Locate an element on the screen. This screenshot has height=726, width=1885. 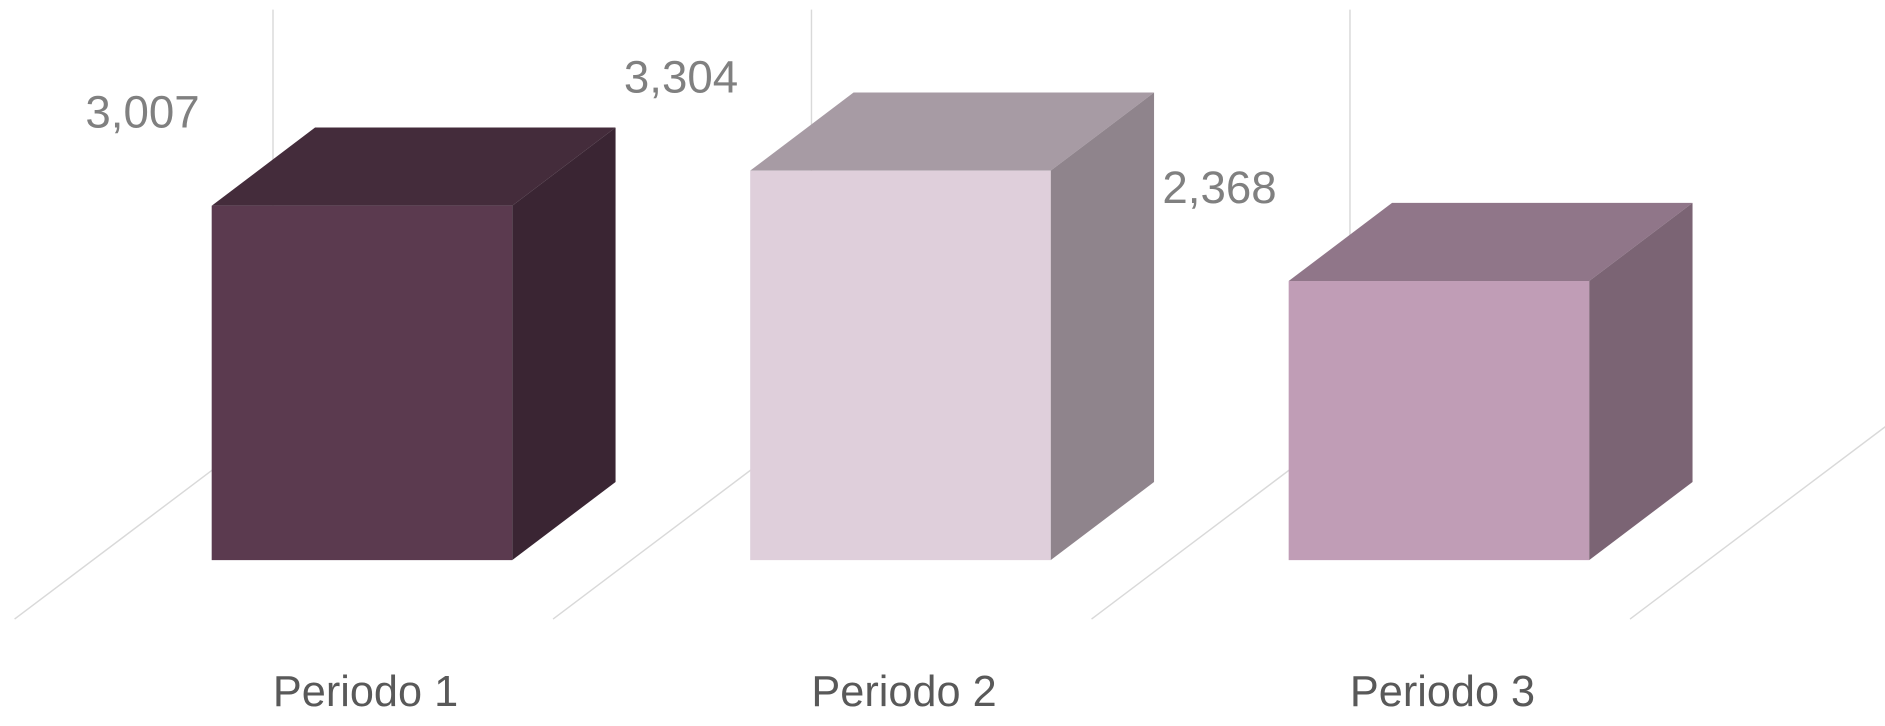
data-label: 3,304 is located at coordinates (681, 77).